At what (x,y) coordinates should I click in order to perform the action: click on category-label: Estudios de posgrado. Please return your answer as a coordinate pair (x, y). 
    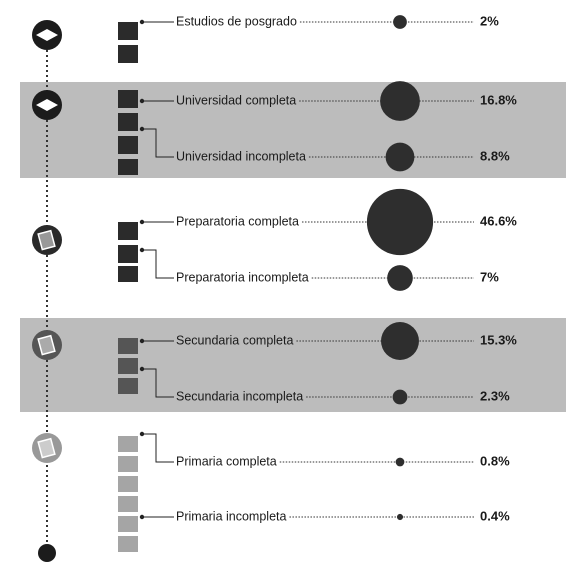
    Looking at the image, I should click on (236, 21).